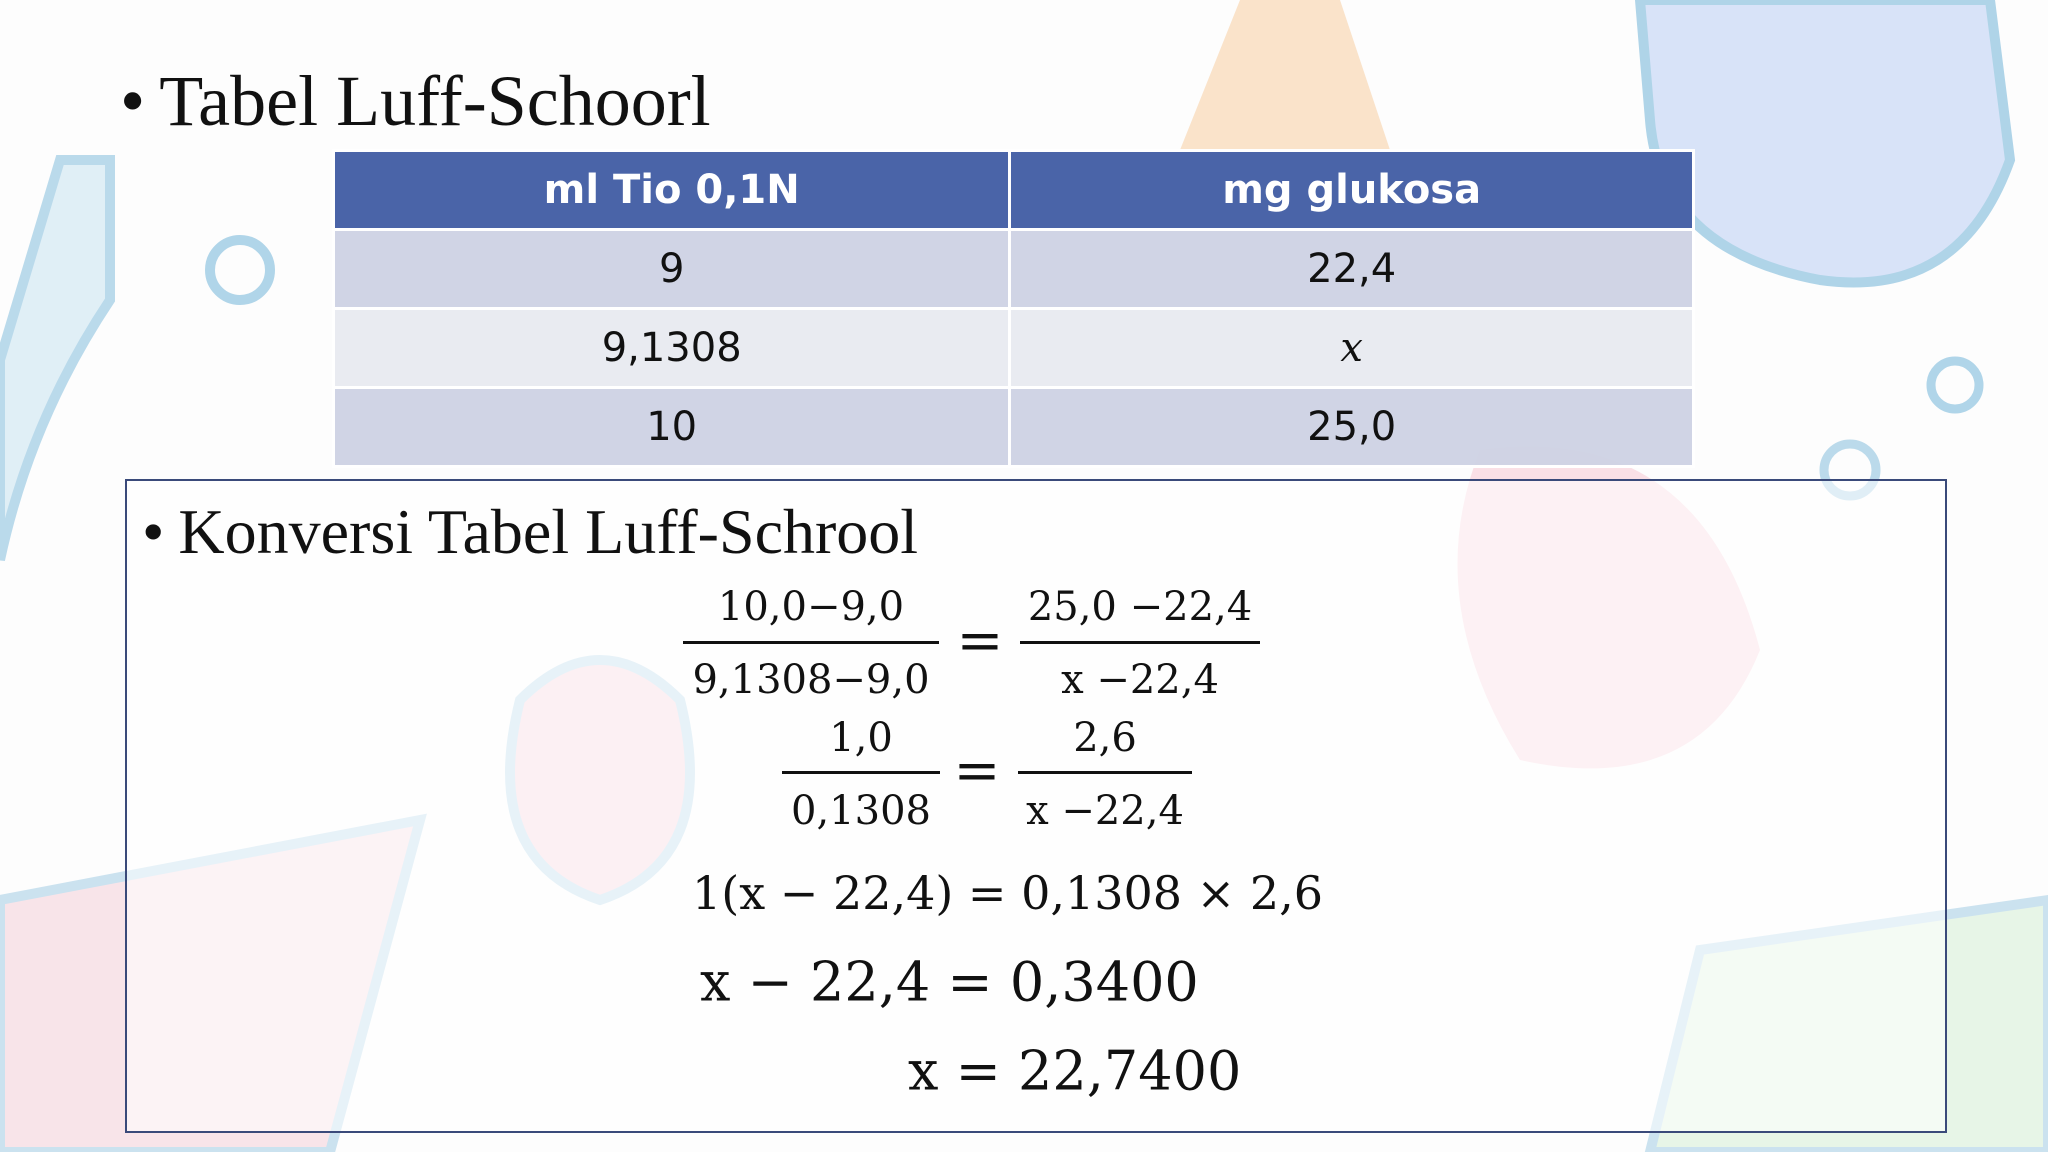  Describe the element at coordinates (1351, 427) in the screenshot. I see `cell: 25,0` at that location.